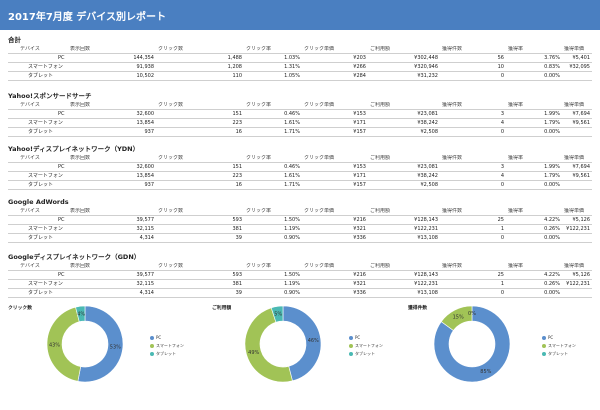 The image size is (600, 410). I want to click on donut-slice-PC, so click(302, 343).